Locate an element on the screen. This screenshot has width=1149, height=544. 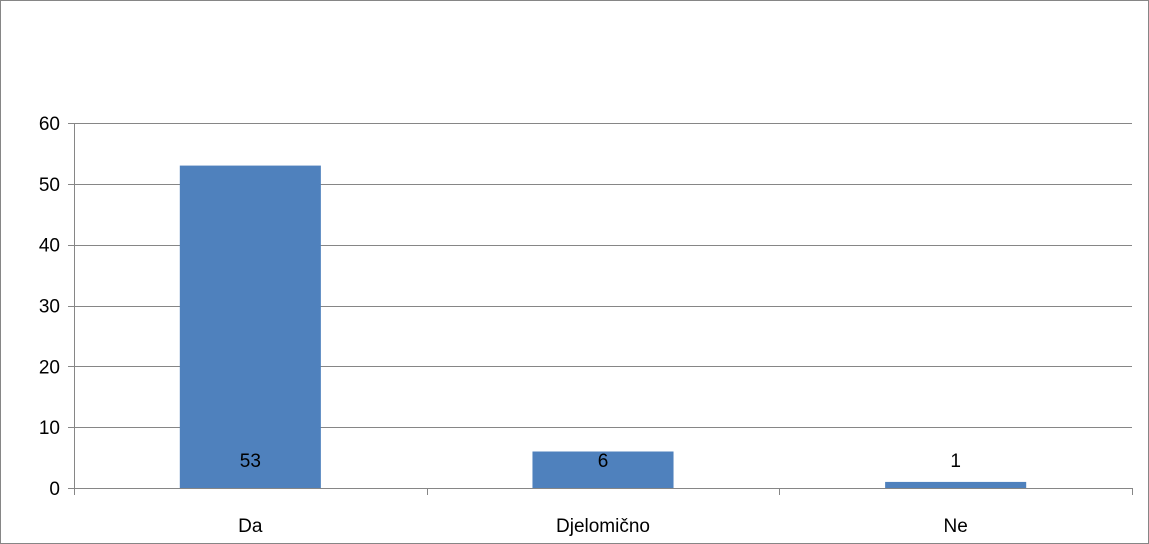
bar-ne is located at coordinates (956, 484).